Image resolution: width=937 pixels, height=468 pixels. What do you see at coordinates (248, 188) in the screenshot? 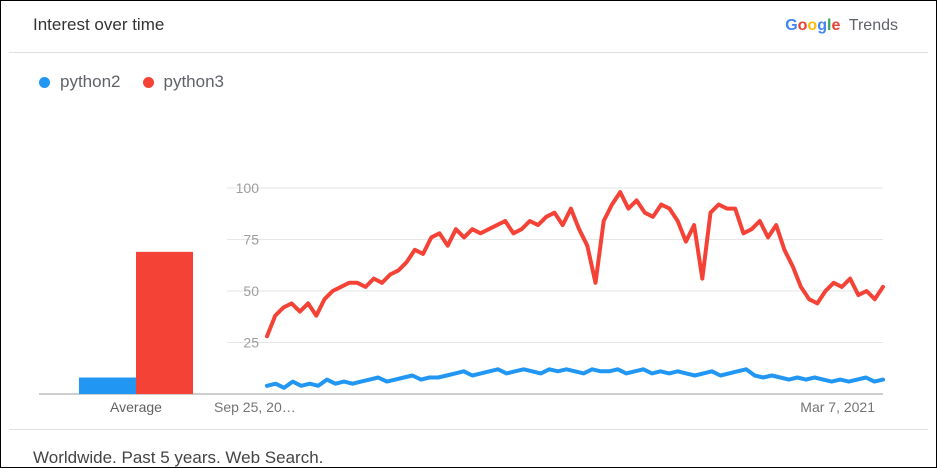
I see `y-tick-label: 100` at bounding box center [248, 188].